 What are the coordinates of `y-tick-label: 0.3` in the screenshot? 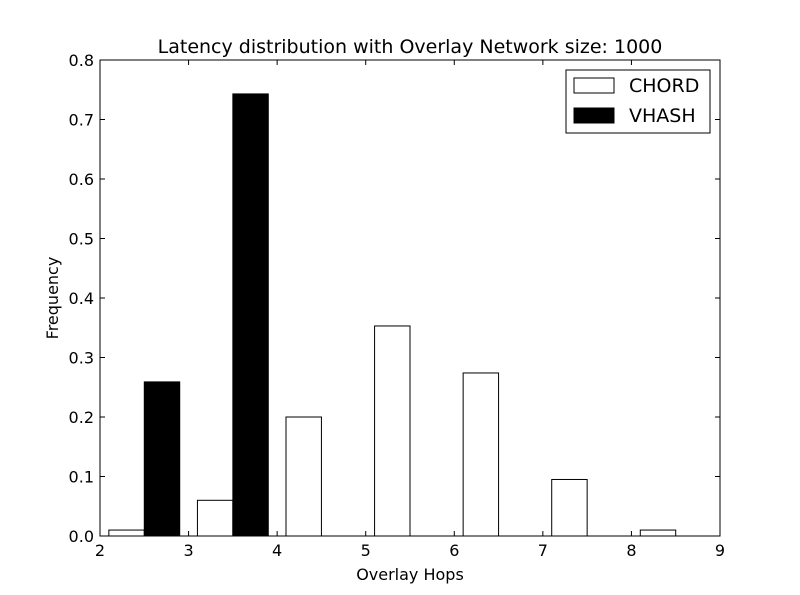 It's located at (81, 358).